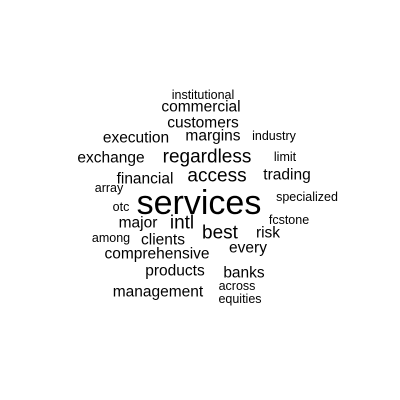  Describe the element at coordinates (163, 240) in the screenshot. I see `word-clients: clients` at that location.